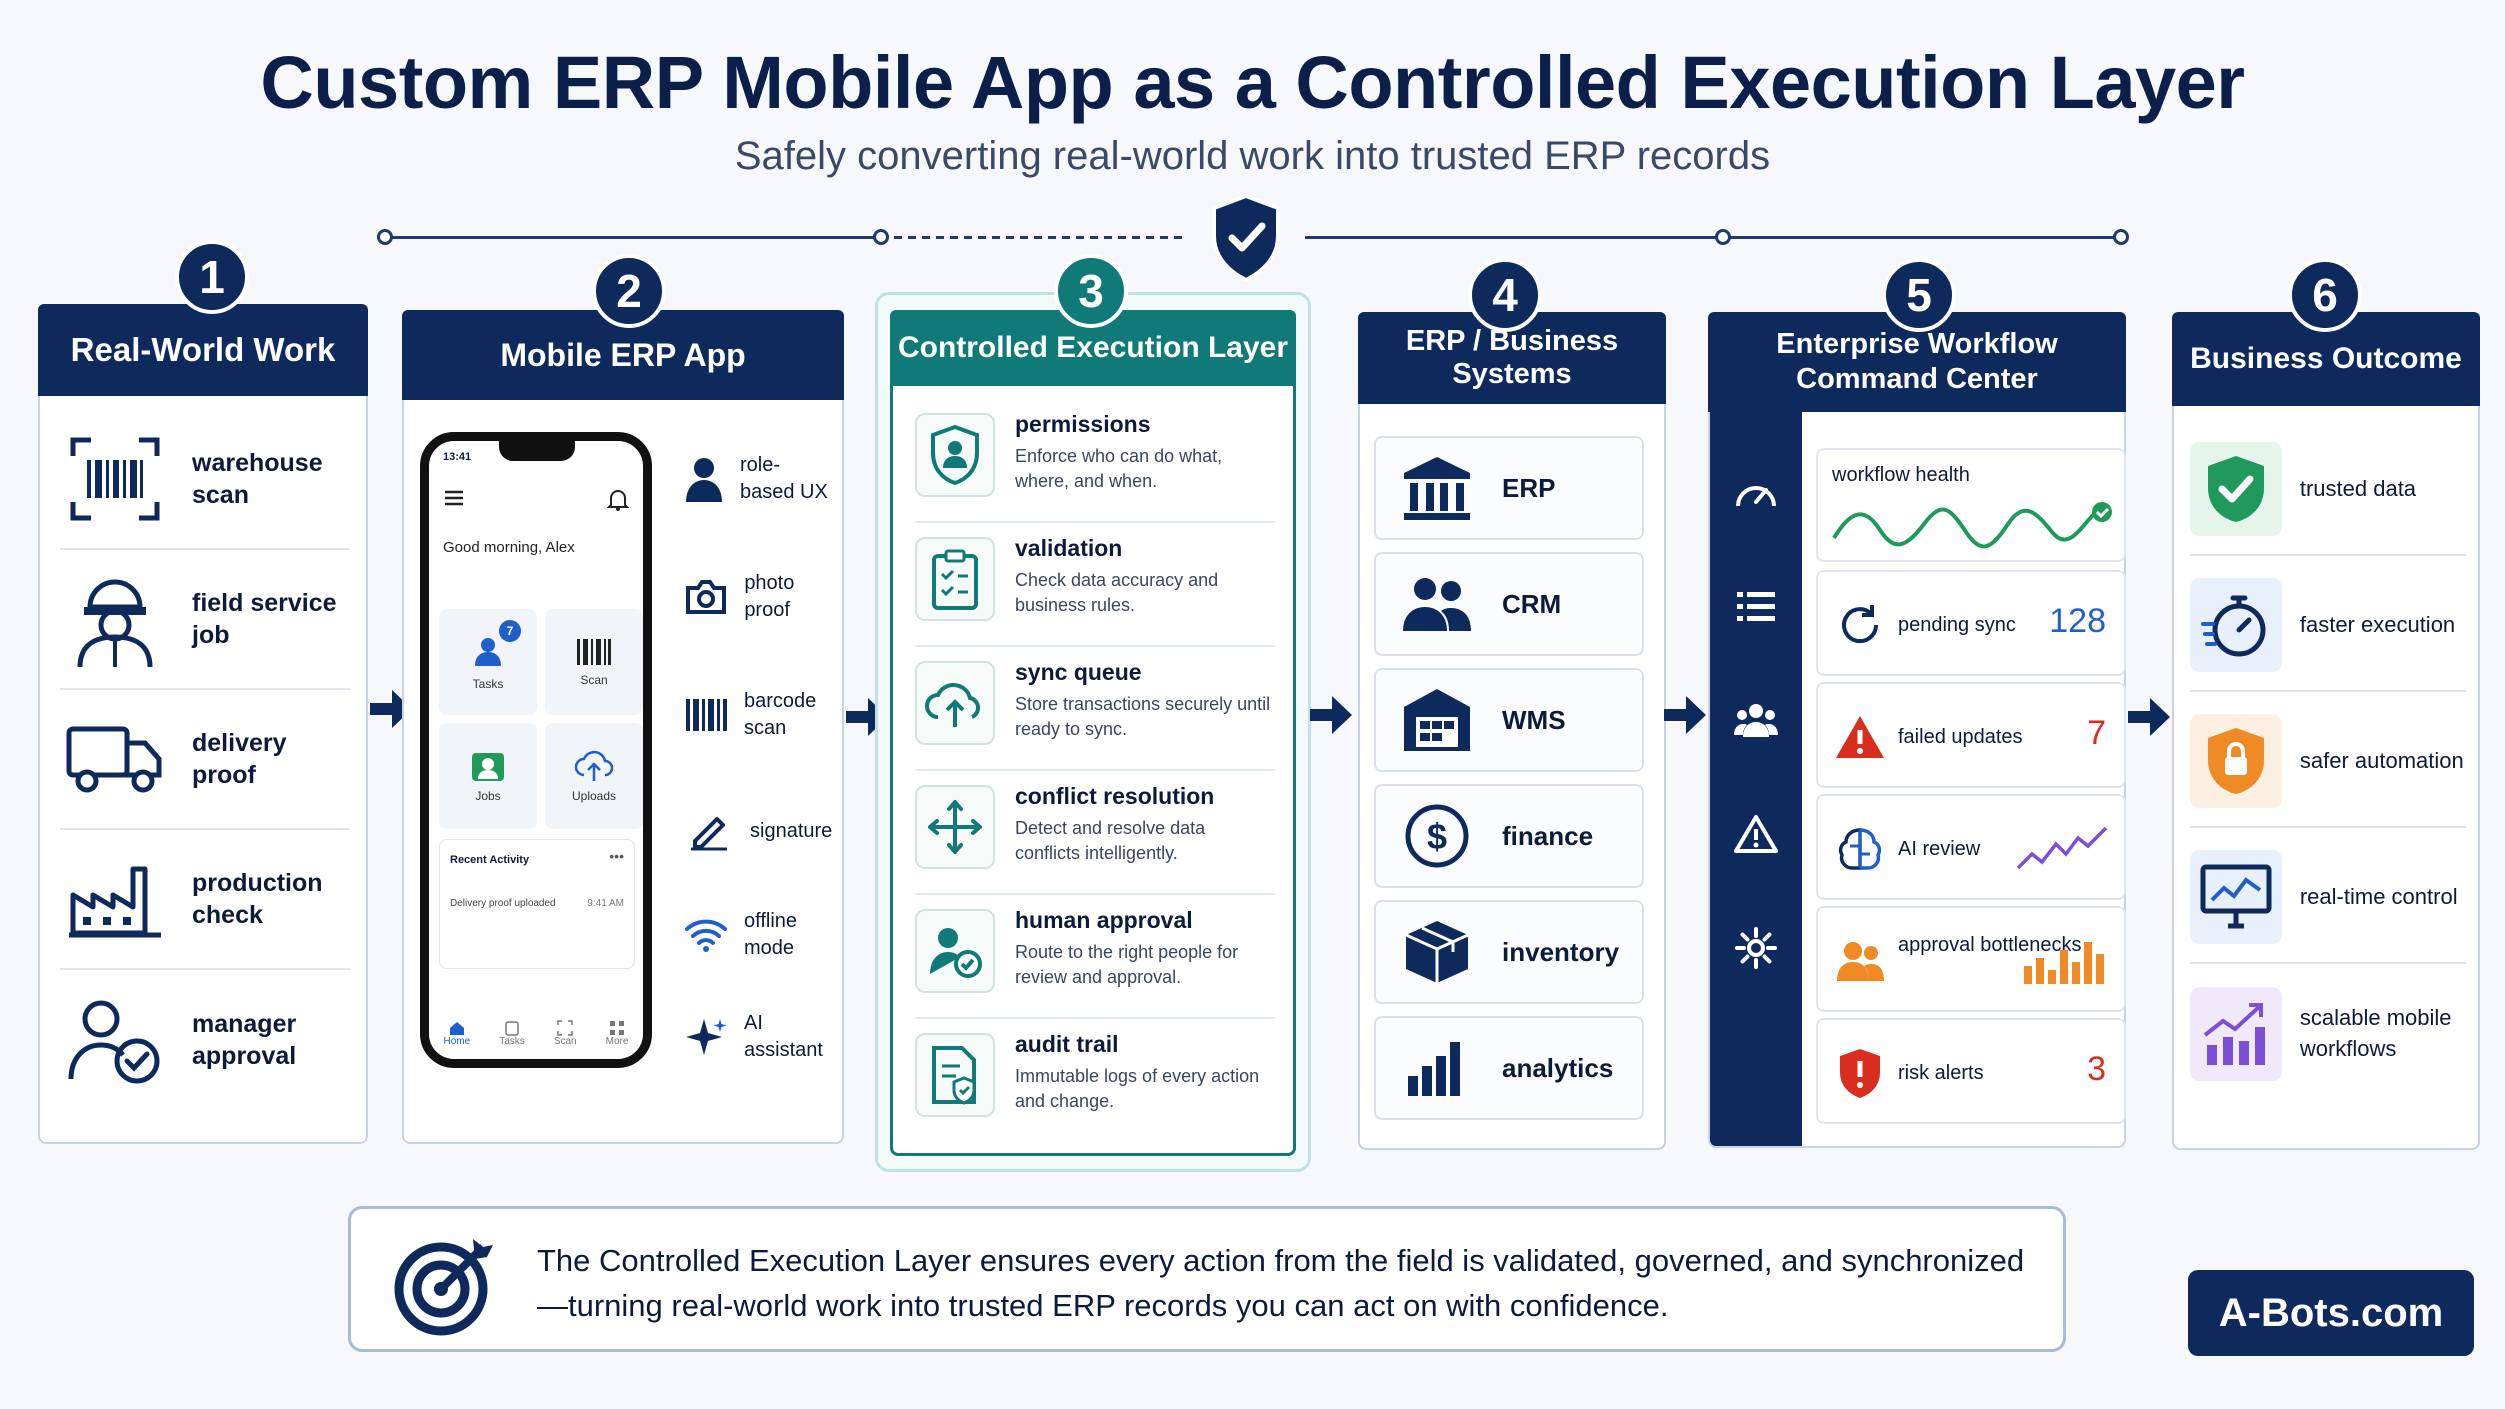 The image size is (2505, 1409). What do you see at coordinates (780, 714) in the screenshot?
I see `feature-label: barcode scan` at bounding box center [780, 714].